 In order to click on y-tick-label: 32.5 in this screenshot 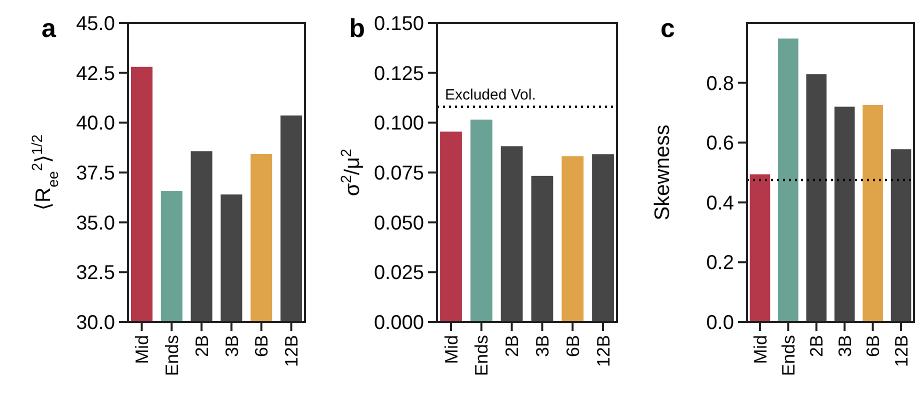, I will do `click(95, 273)`.